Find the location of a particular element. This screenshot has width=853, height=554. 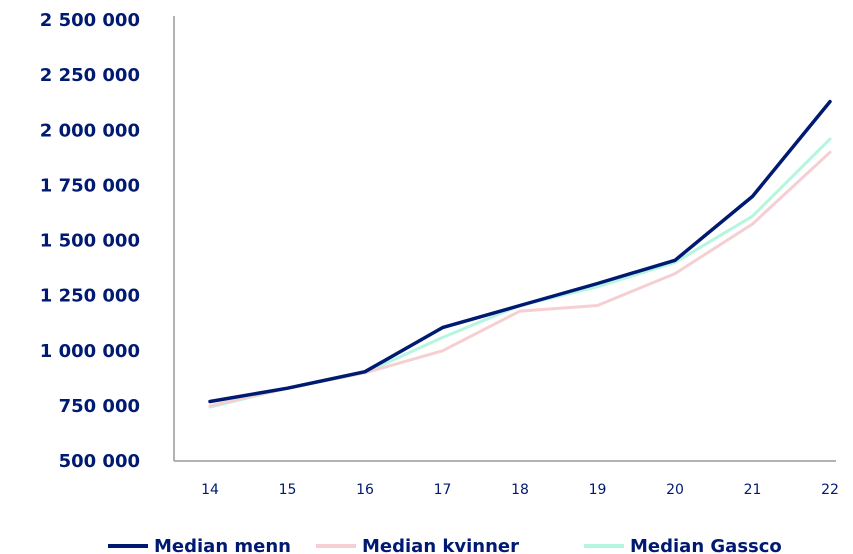

legend-label: Median menn is located at coordinates (222, 545).